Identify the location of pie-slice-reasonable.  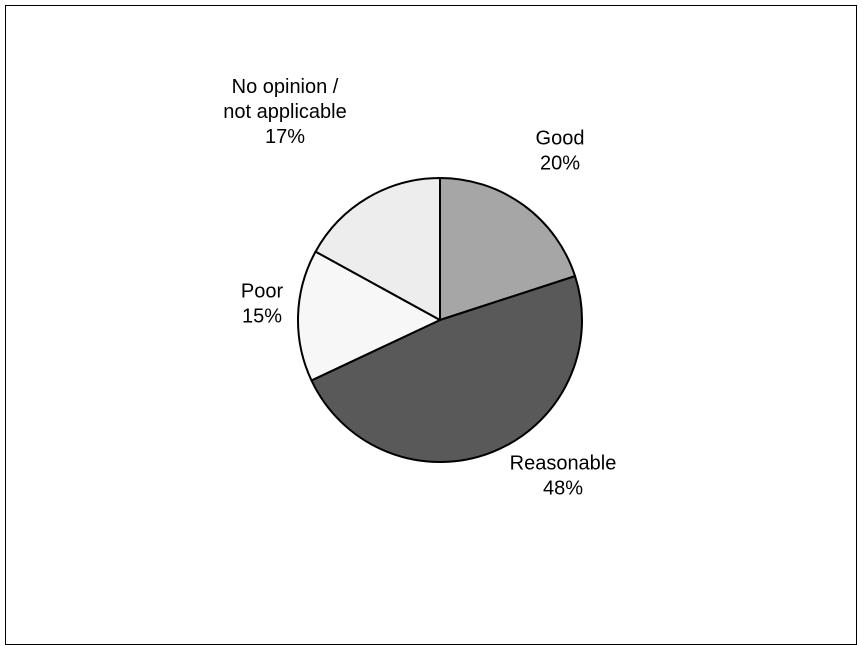
(446, 369).